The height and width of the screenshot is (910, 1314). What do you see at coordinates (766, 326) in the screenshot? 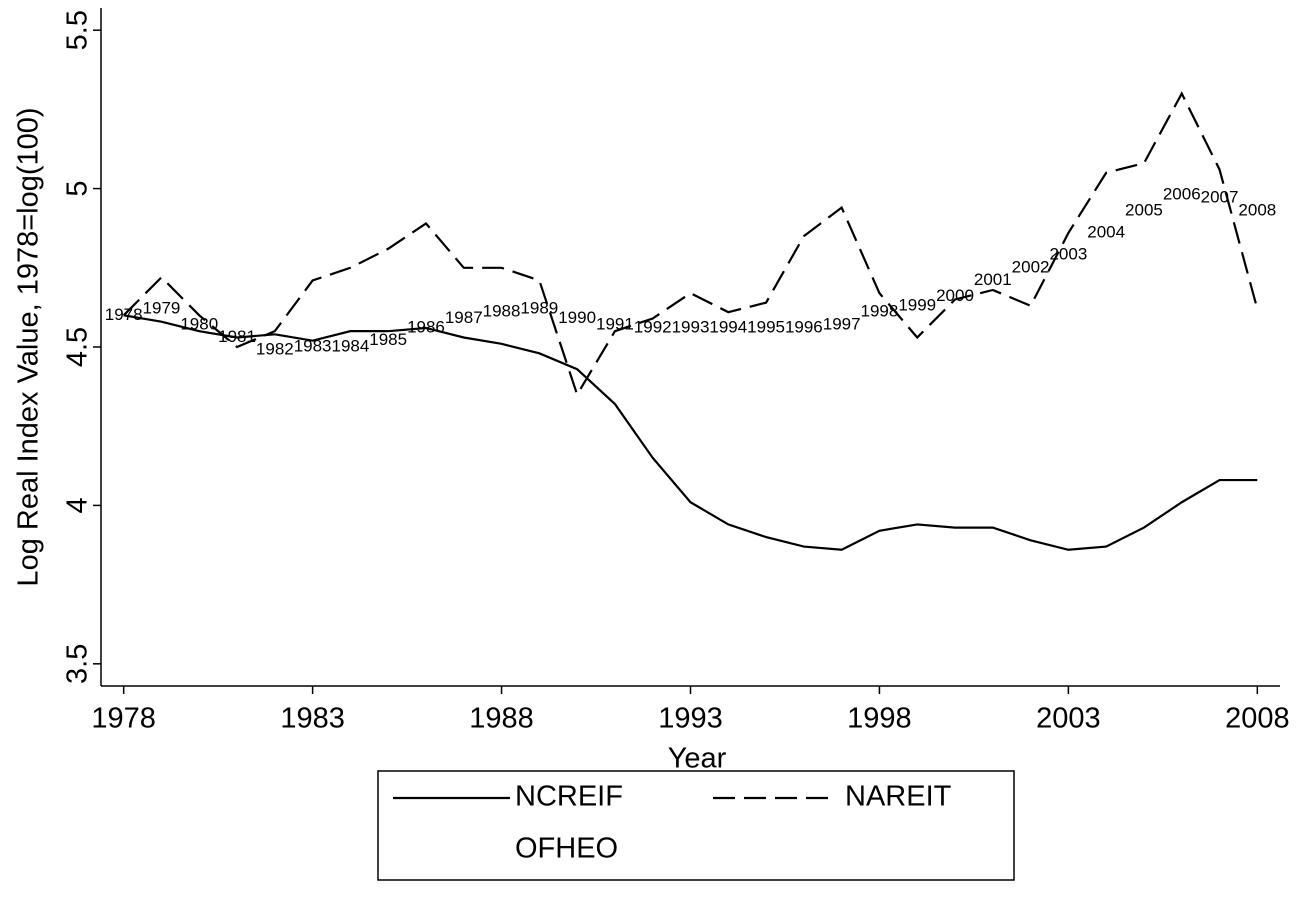
I see `point-label: 1995` at bounding box center [766, 326].